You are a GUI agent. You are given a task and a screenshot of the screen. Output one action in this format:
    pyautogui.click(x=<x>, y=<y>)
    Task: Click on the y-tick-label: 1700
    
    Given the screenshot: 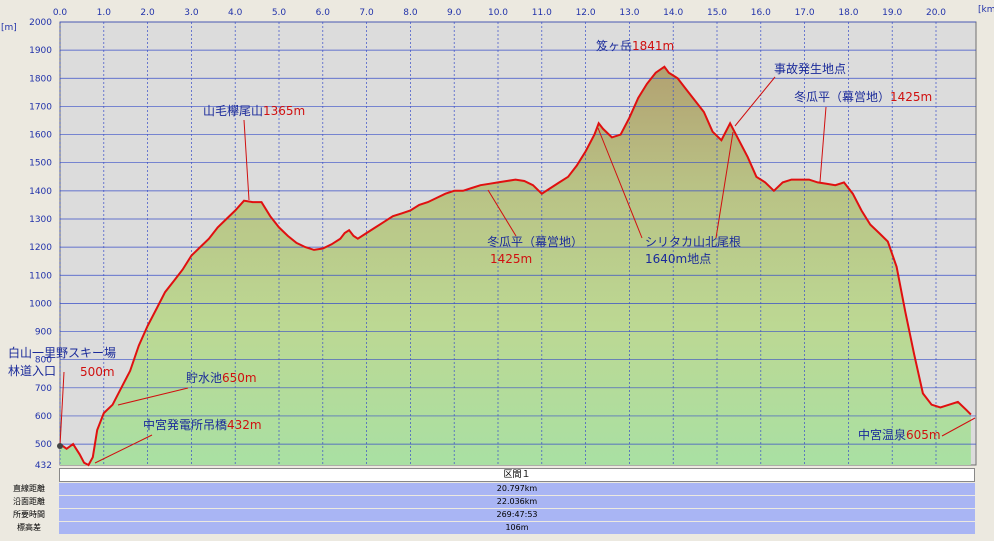 What is the action you would take?
    pyautogui.click(x=40, y=107)
    